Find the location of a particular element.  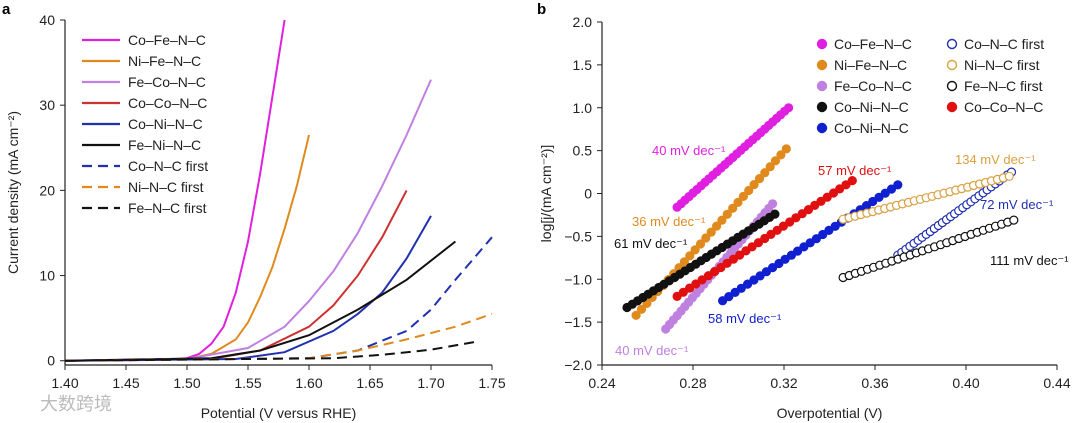

tafel-slope-label-5: 72 mV dec⁻¹ is located at coordinates (1017, 204).